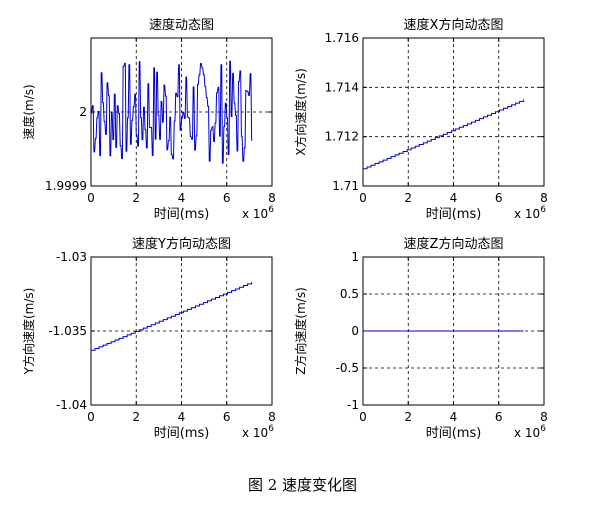  I want to click on figure-caption: 图 2 速度变化图, so click(302, 485).